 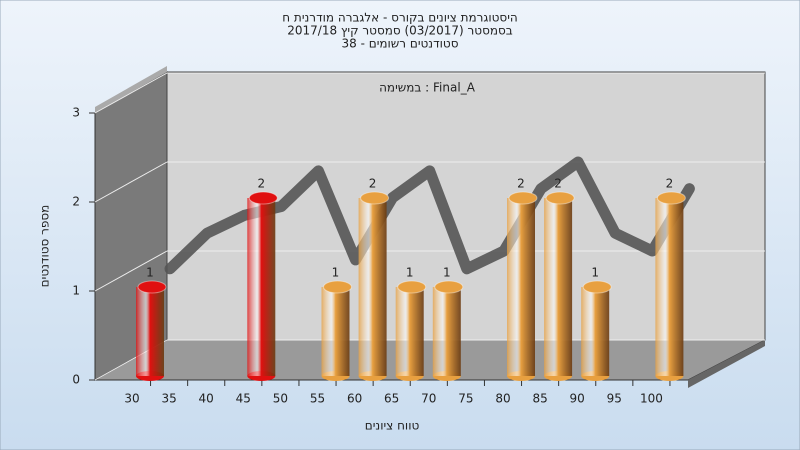 I want to click on y-tick-label: 2, so click(x=76, y=202).